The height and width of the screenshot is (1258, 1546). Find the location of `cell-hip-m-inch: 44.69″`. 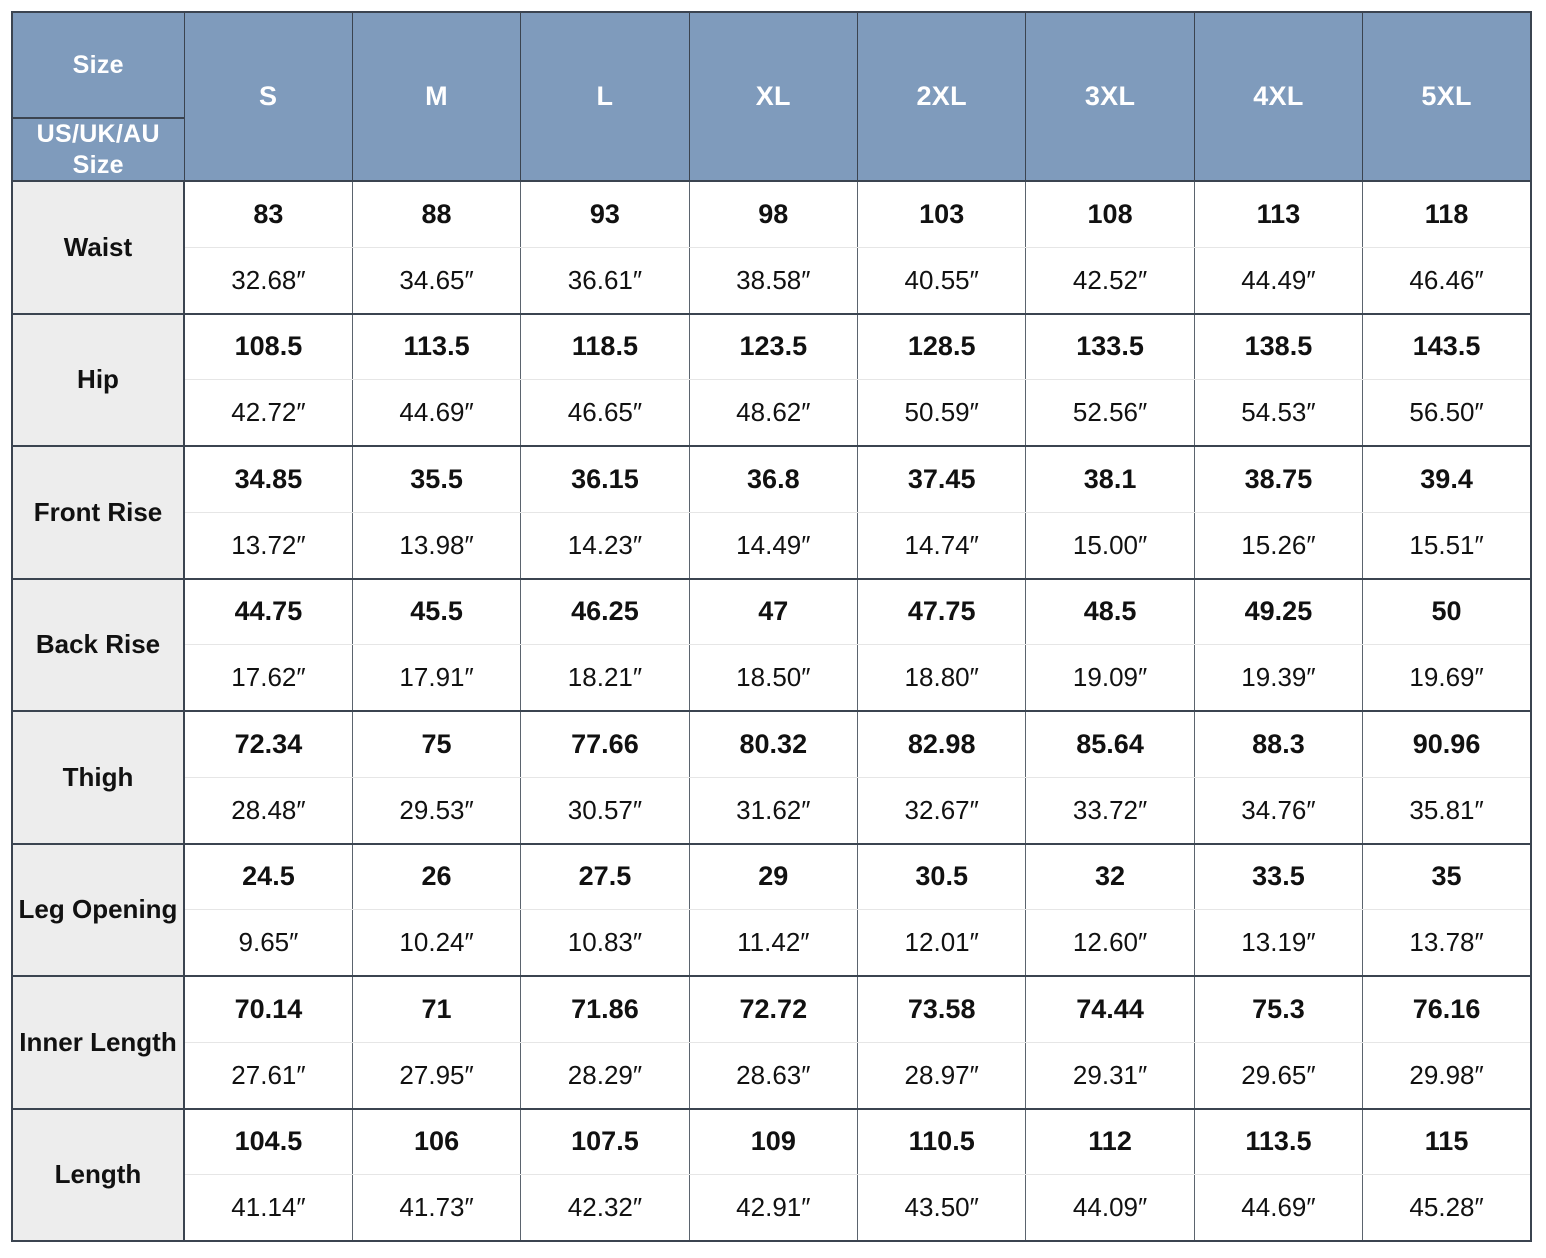

cell-hip-m-inch: 44.69″ is located at coordinates (436, 413).